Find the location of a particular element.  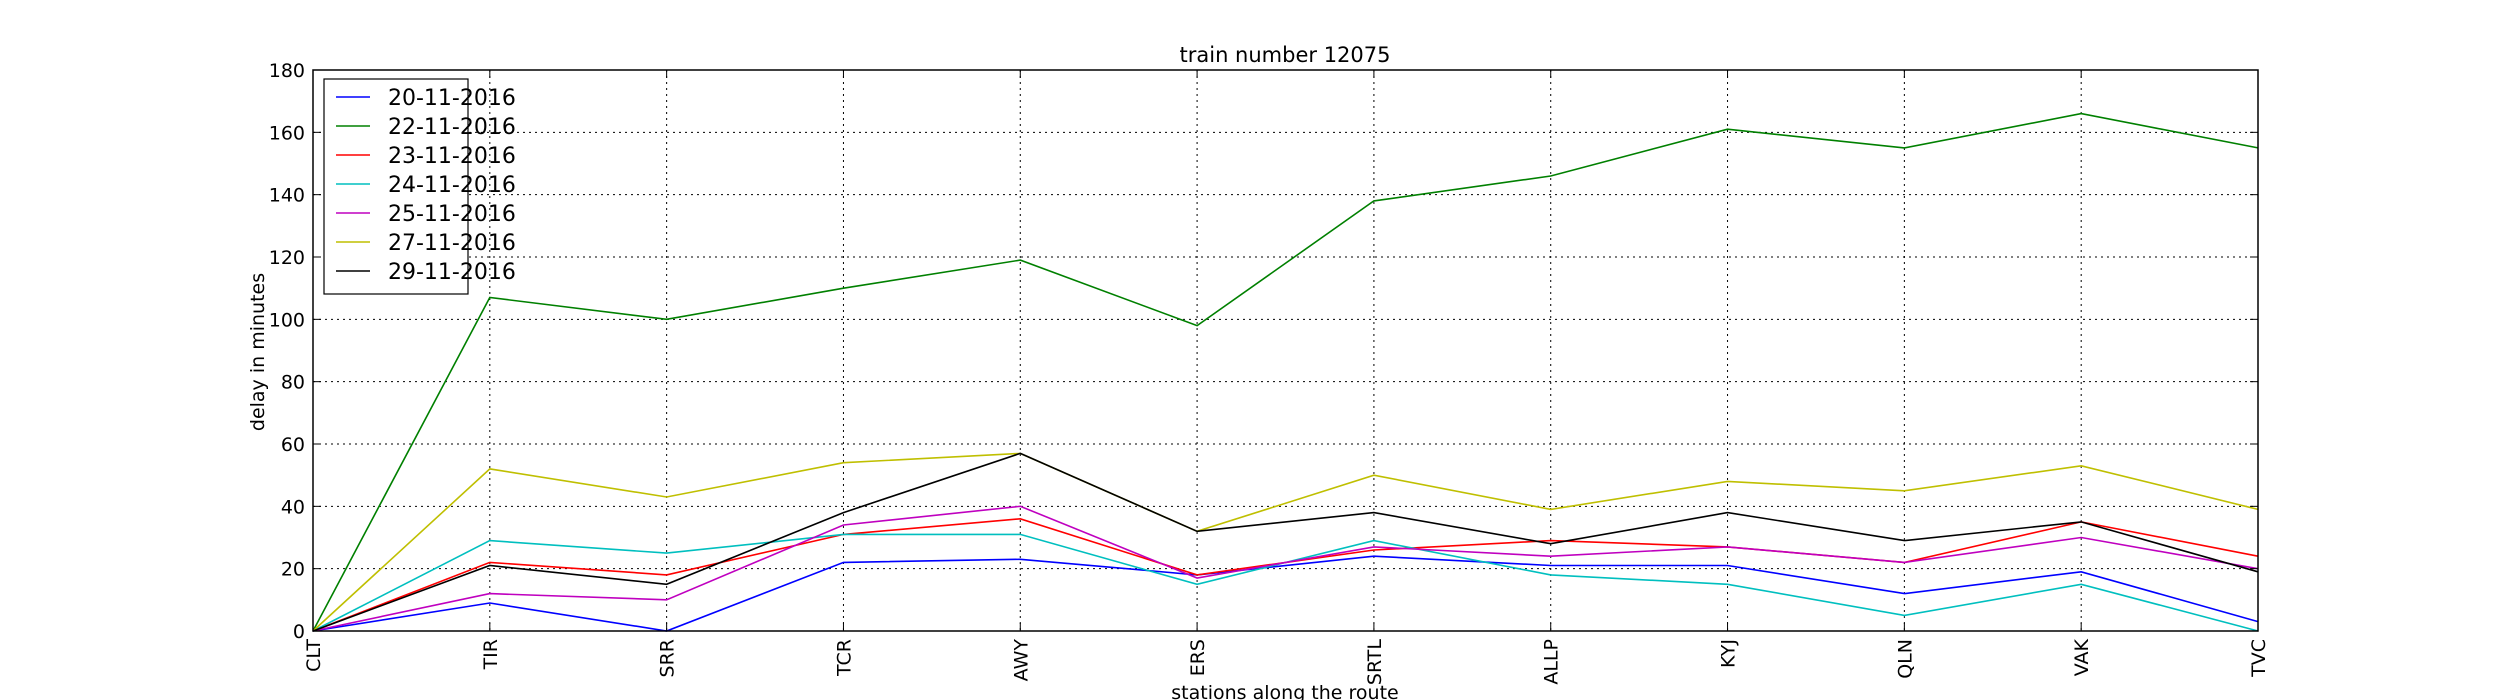

legend-label: 23-11-2016 is located at coordinates (452, 156).